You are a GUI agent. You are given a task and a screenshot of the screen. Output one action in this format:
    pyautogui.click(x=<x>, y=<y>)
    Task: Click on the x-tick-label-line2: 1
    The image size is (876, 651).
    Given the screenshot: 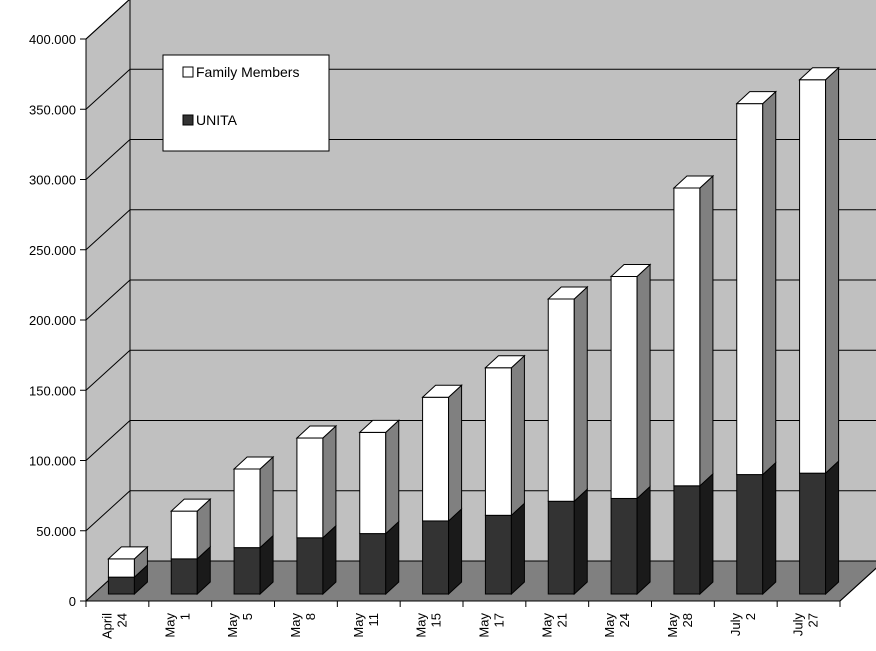 What is the action you would take?
    pyautogui.click(x=184, y=616)
    